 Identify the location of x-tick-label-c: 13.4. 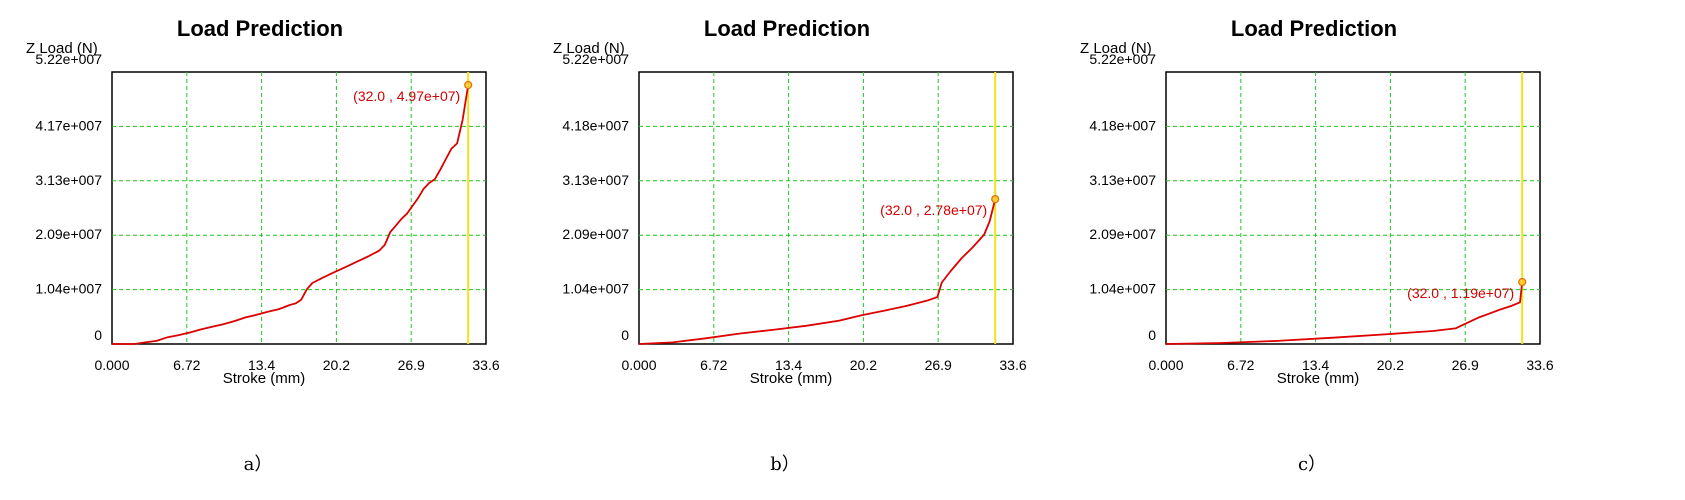
(1315, 365).